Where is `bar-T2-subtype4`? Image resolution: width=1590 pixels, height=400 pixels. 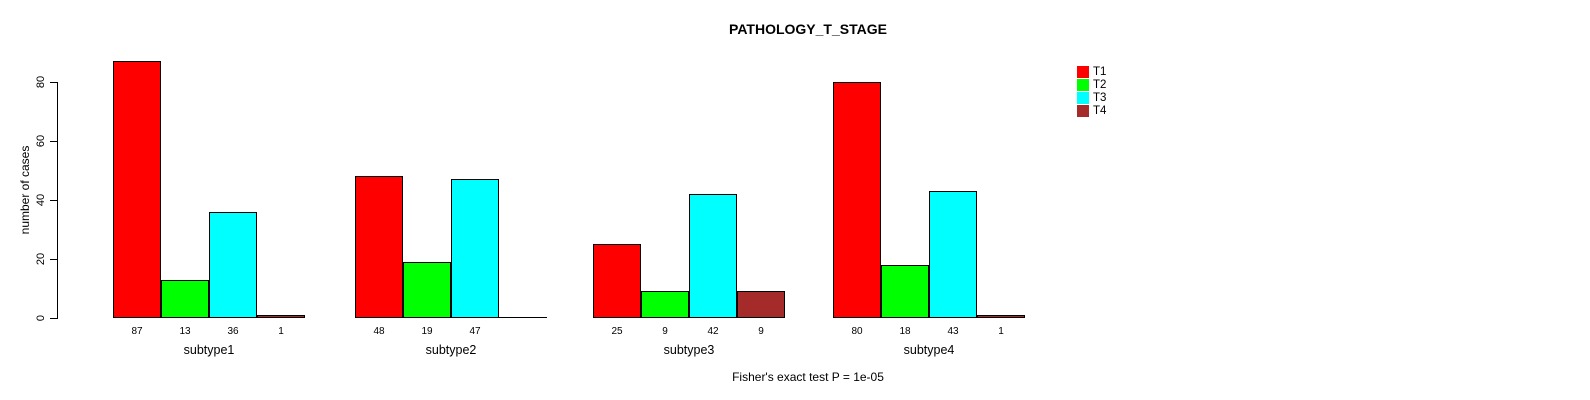
bar-T2-subtype4 is located at coordinates (905, 291).